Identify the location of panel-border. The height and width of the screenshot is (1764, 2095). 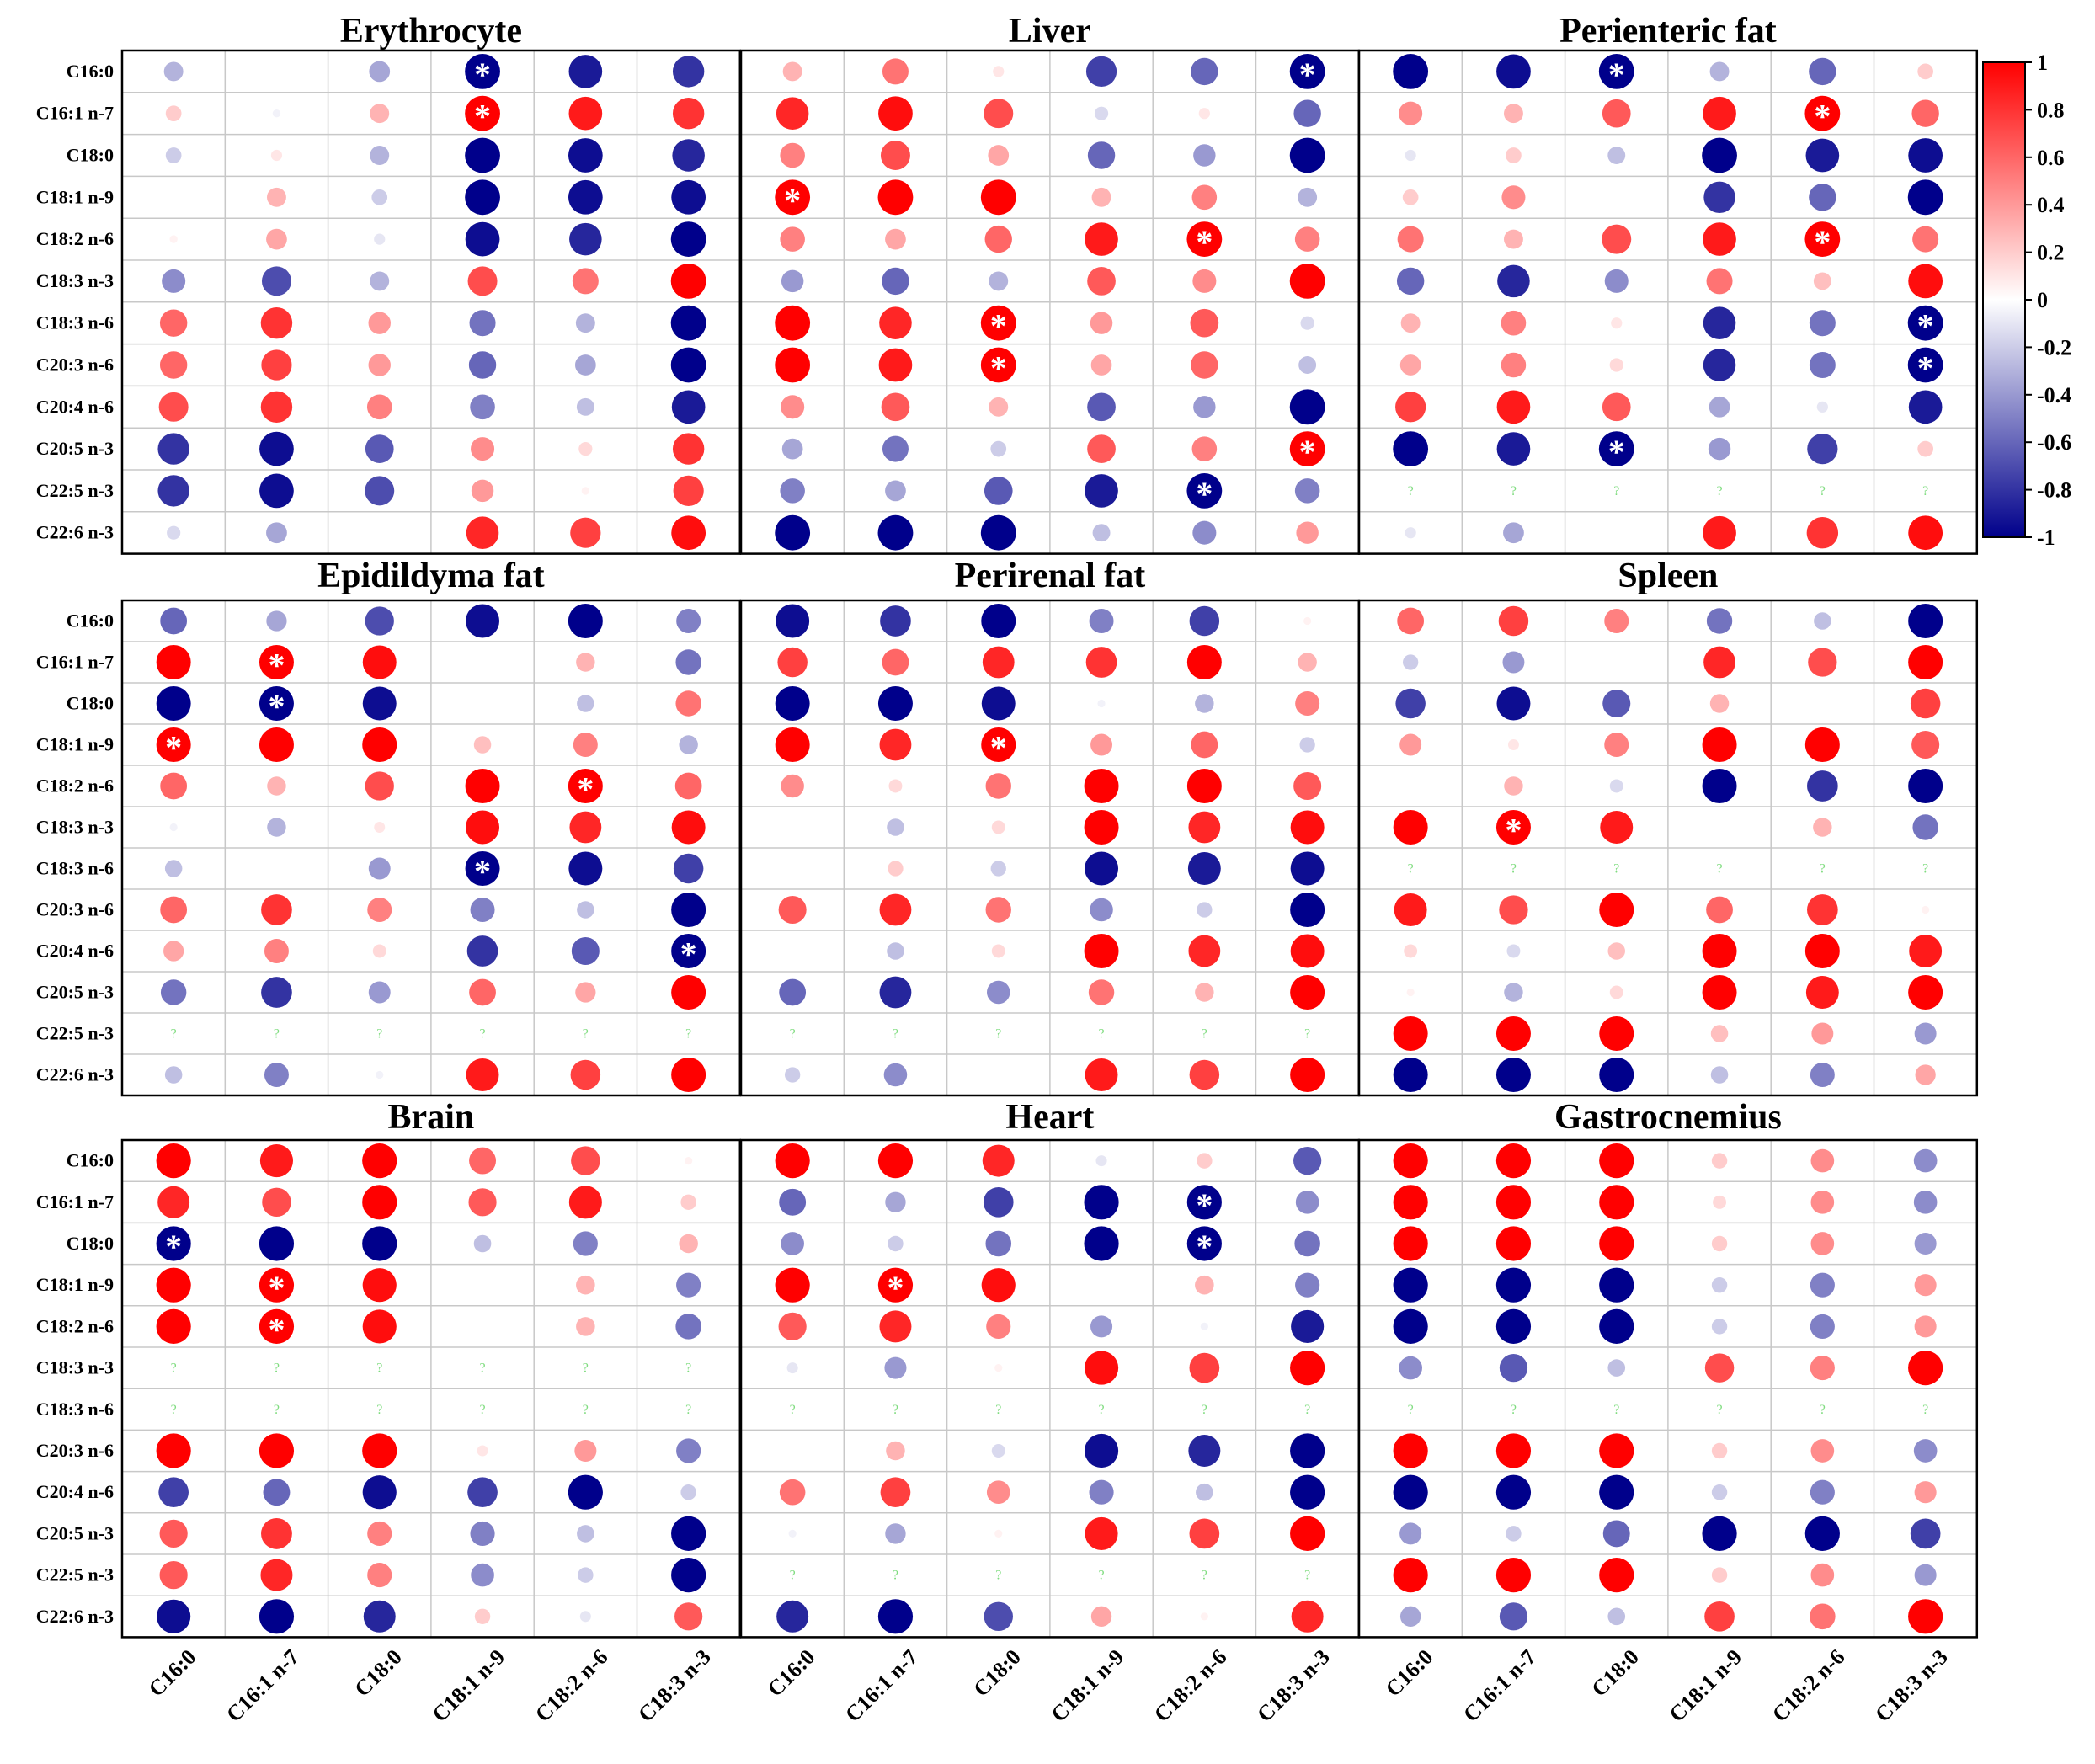
(1668, 848).